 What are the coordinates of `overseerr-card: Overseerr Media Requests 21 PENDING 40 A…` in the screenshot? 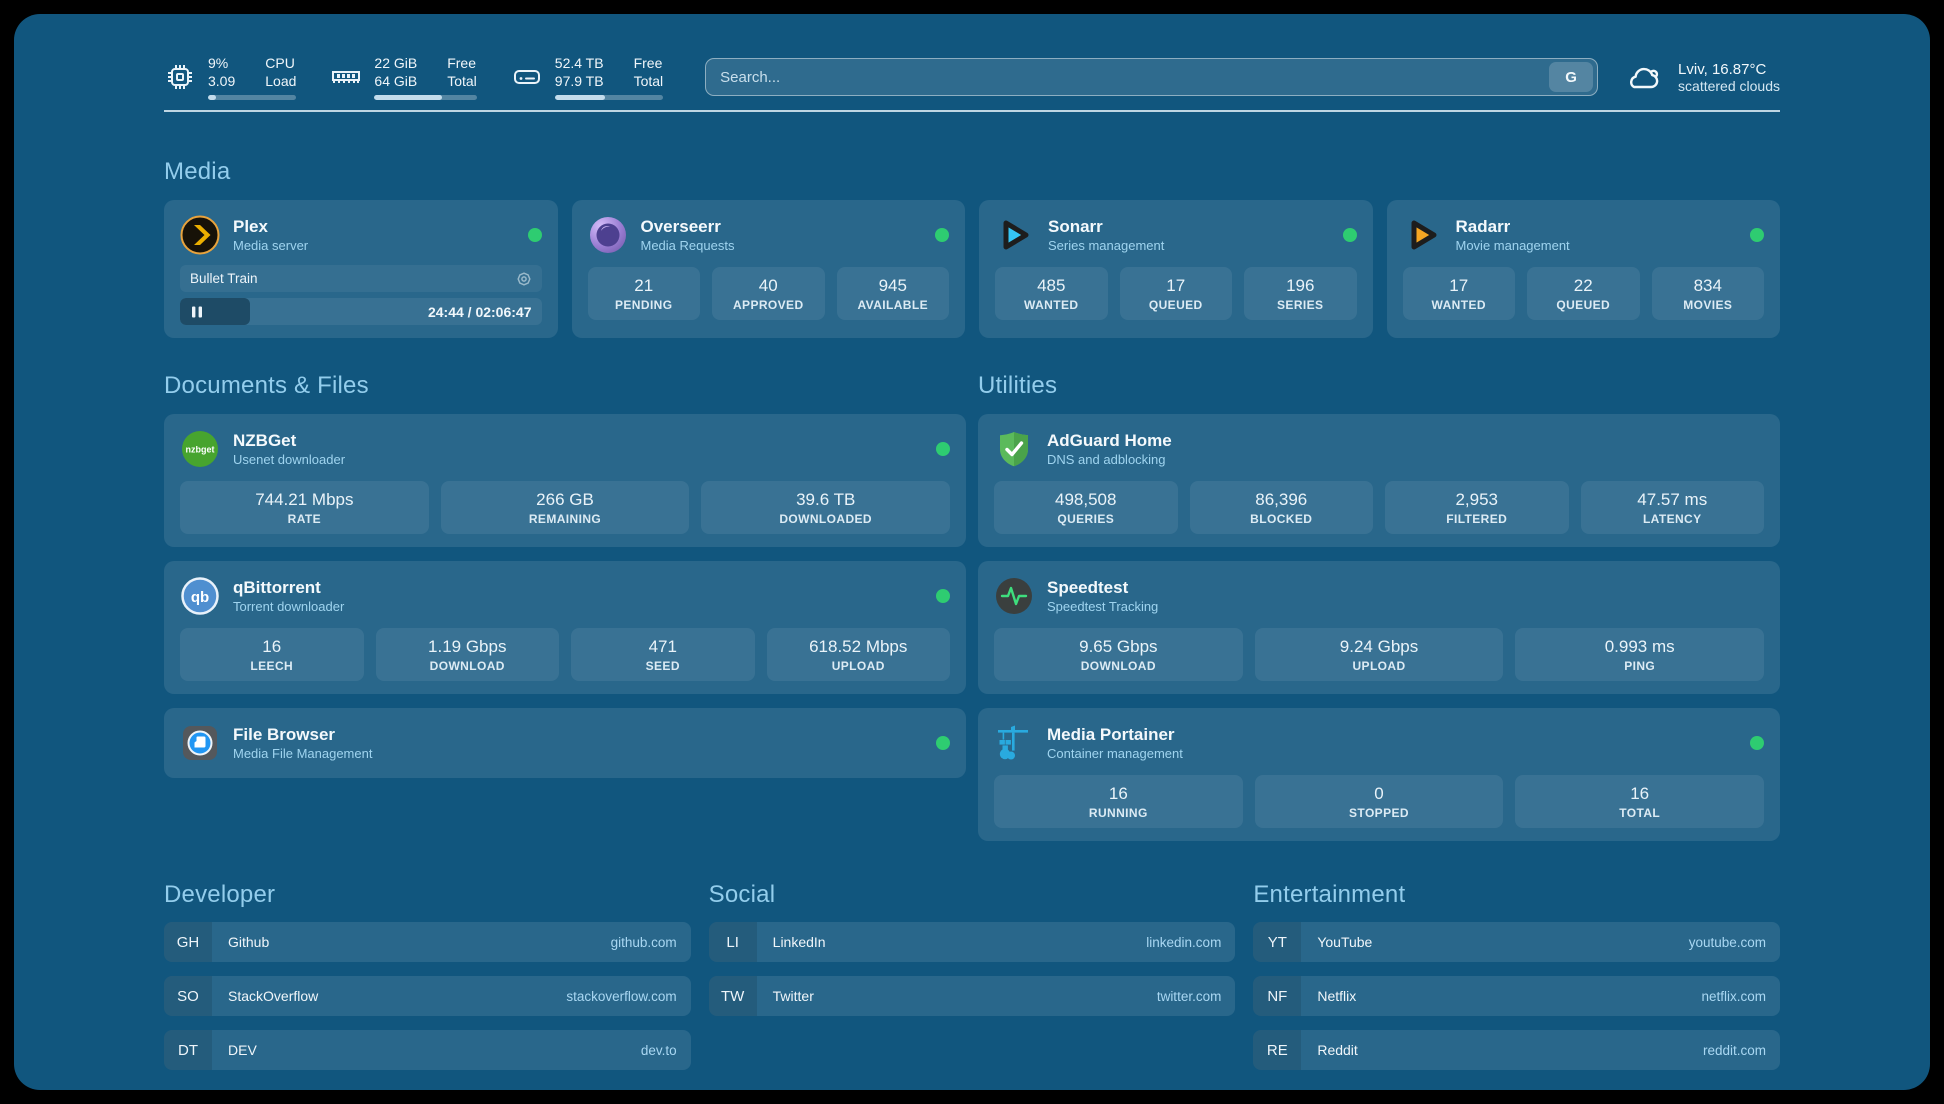 It's located at (768, 269).